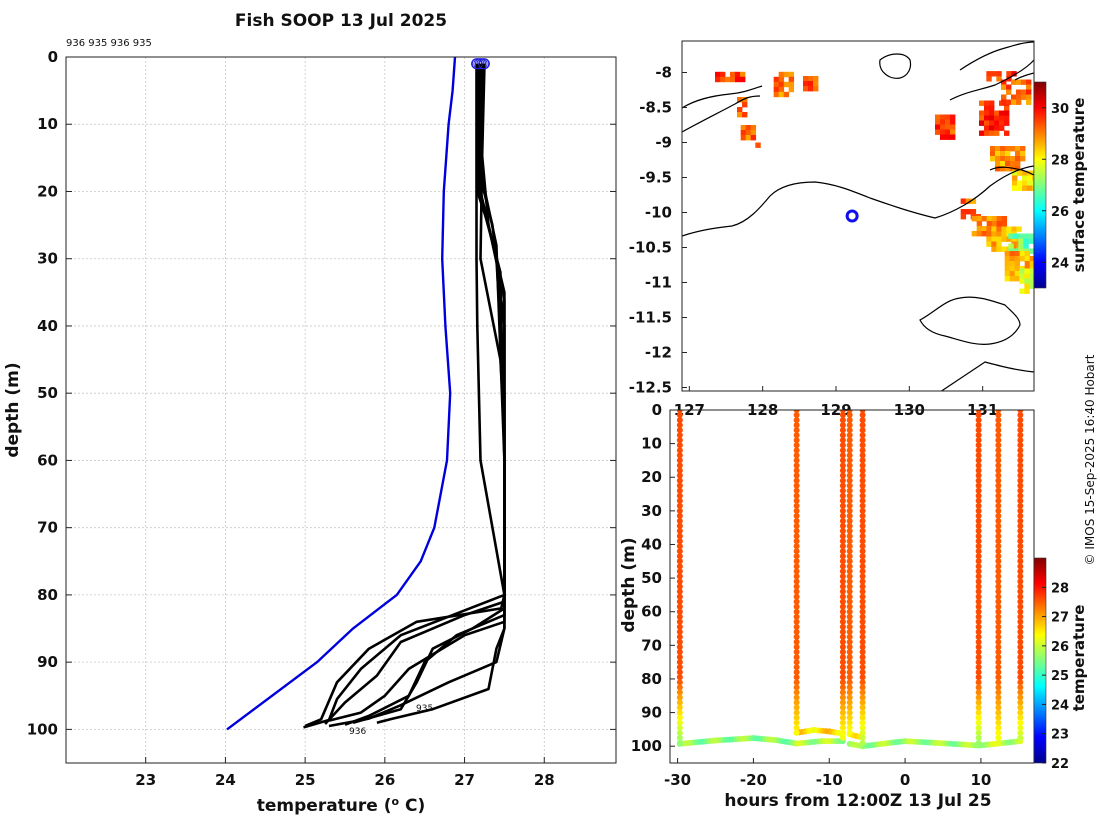 The width and height of the screenshot is (1100, 820). What do you see at coordinates (544, 780) in the screenshot?
I see `profile-xtick-label: 28` at bounding box center [544, 780].